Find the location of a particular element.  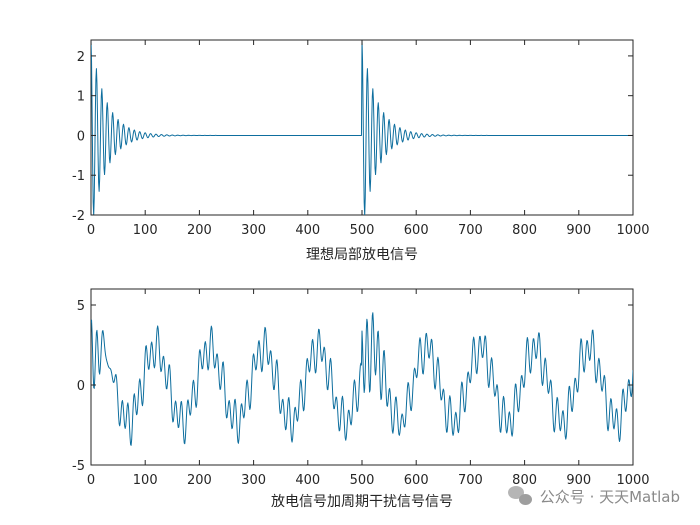

y-tick-label: -1 is located at coordinates (78, 176).